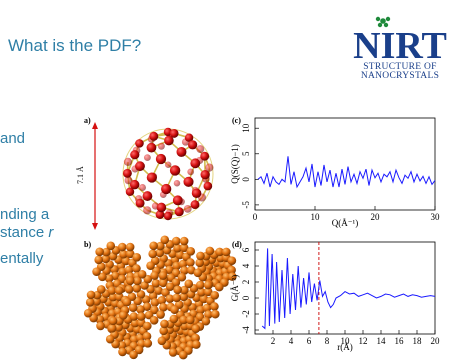  Describe the element at coordinates (235, 288) in the screenshot. I see `chart-d-ylabel: G(Å⁻²)` at that location.